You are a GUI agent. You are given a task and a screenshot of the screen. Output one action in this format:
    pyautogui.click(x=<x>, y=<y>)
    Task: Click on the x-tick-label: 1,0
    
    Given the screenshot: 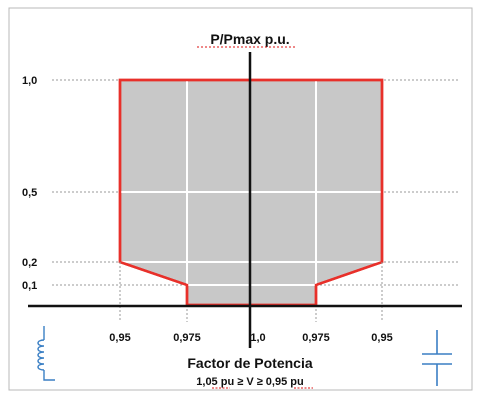 What is the action you would take?
    pyautogui.click(x=257, y=338)
    